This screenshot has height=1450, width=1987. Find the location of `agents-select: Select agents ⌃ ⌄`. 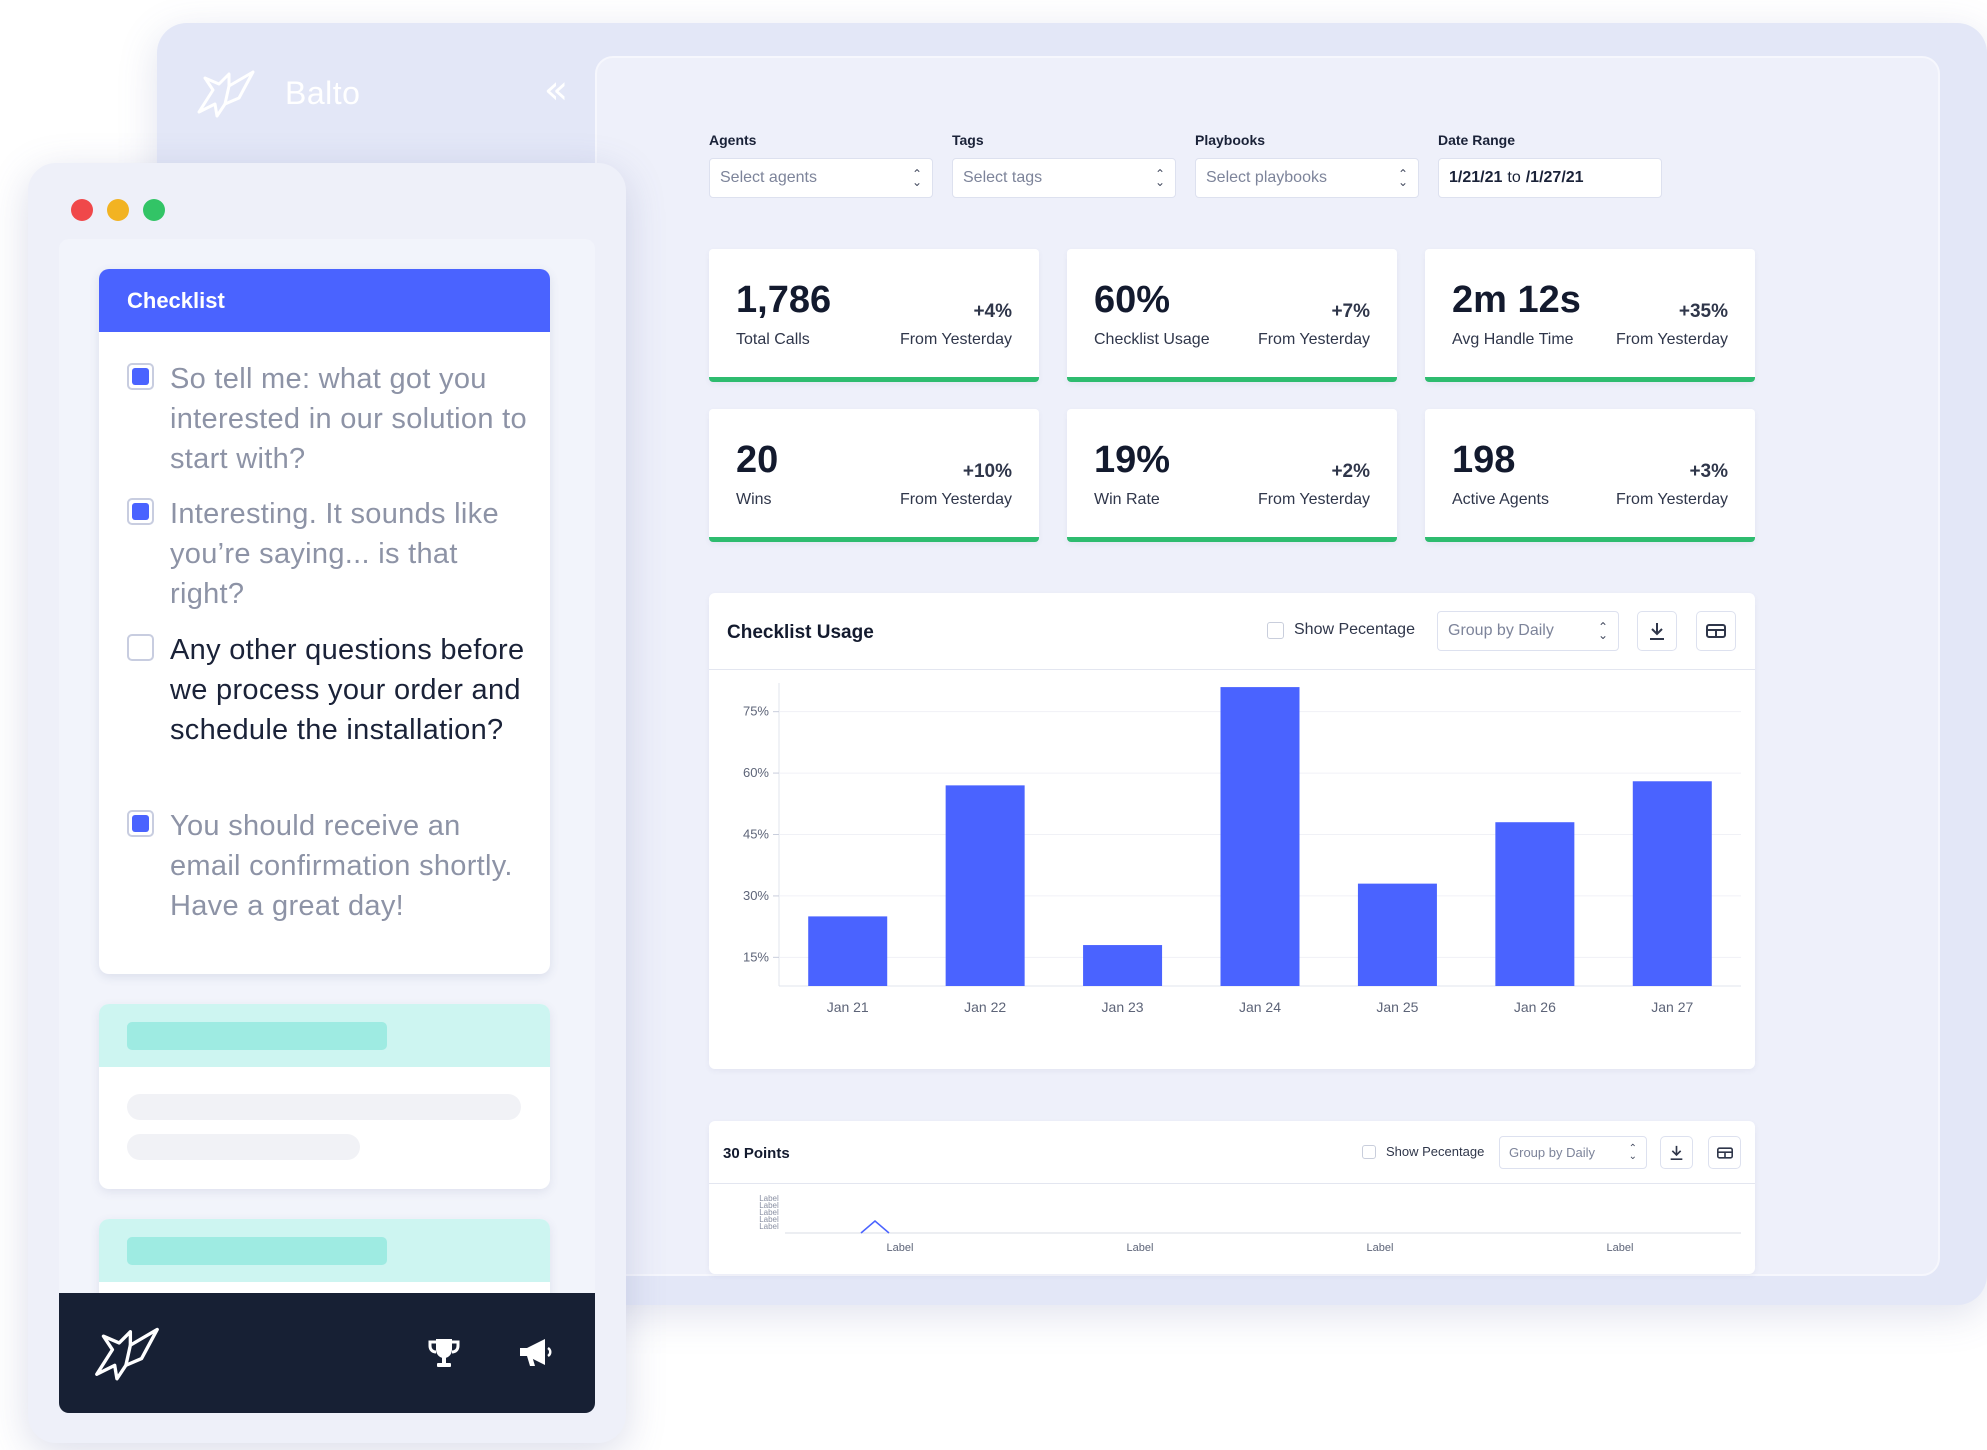

agents-select: Select agents ⌃ ⌄ is located at coordinates (821, 178).